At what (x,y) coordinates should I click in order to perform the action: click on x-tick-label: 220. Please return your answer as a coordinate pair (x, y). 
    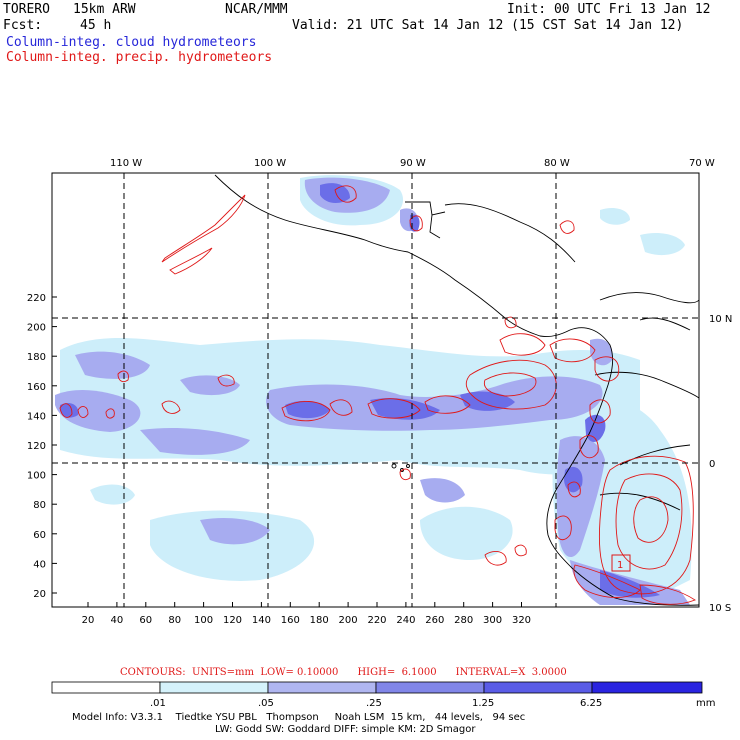
    Looking at the image, I should click on (376, 620).